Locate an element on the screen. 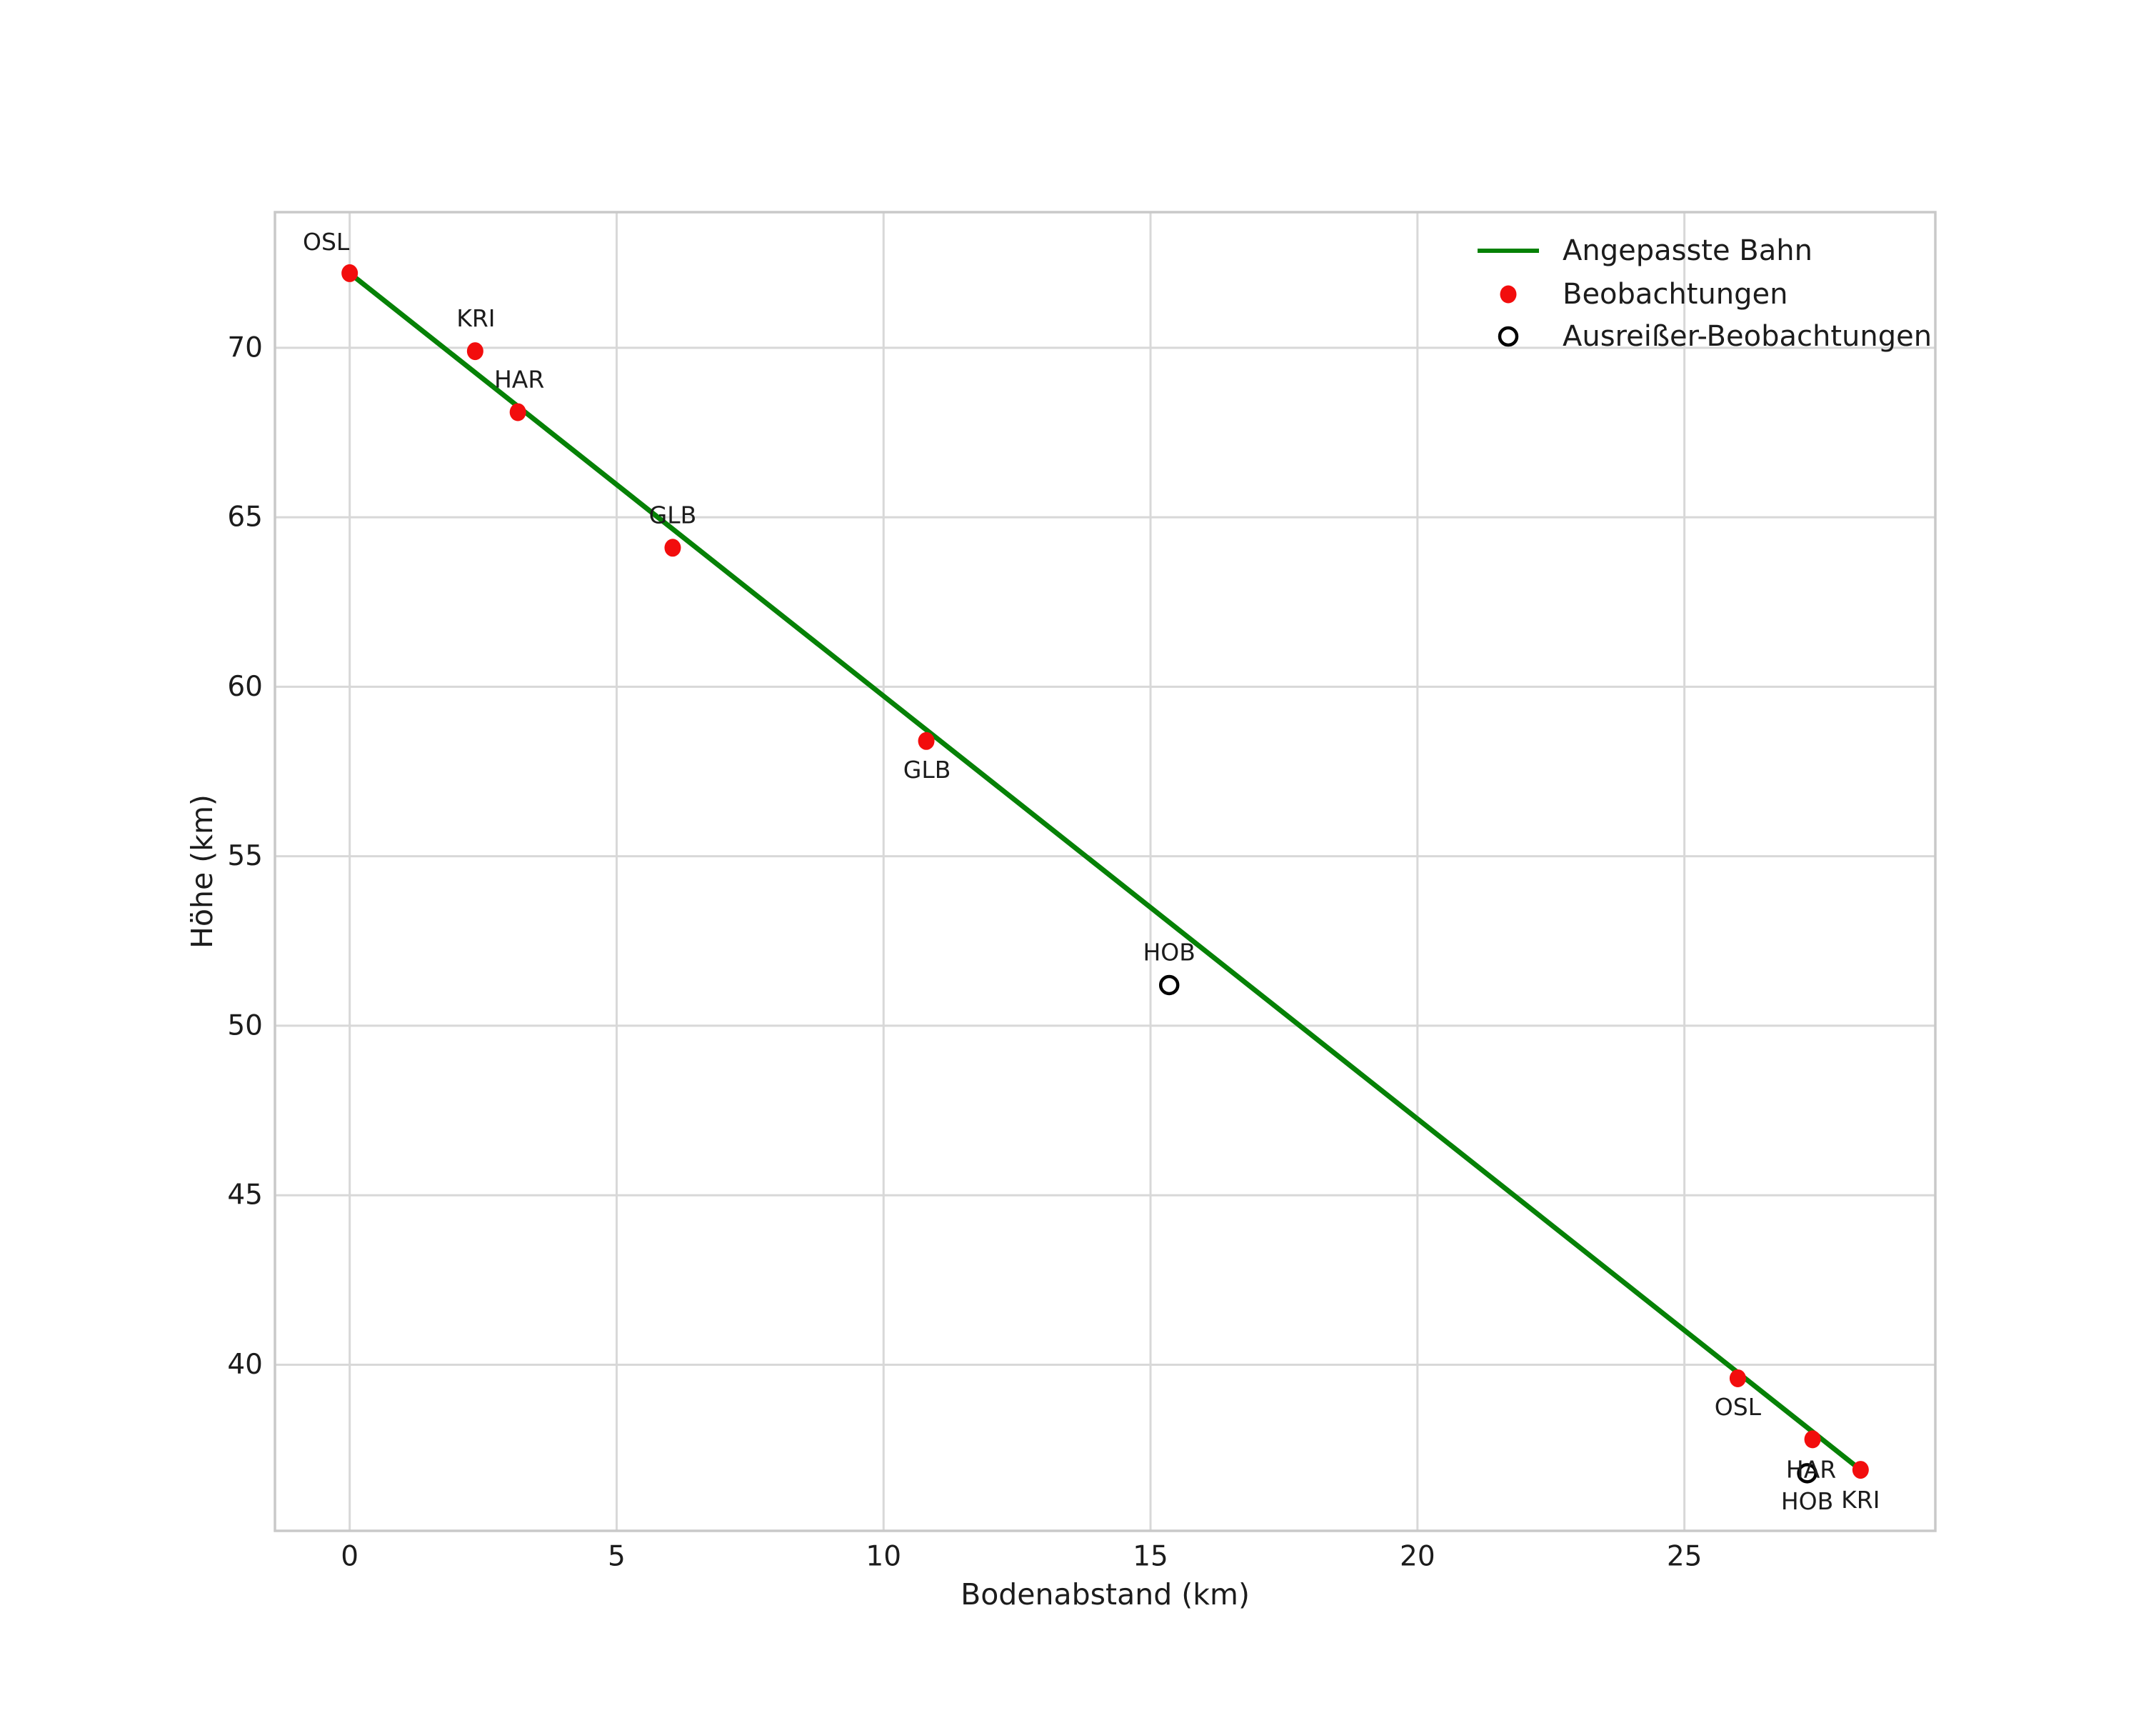 This screenshot has height=1728, width=2156. legend-item-1: Beobachtungen is located at coordinates (1644, 294).